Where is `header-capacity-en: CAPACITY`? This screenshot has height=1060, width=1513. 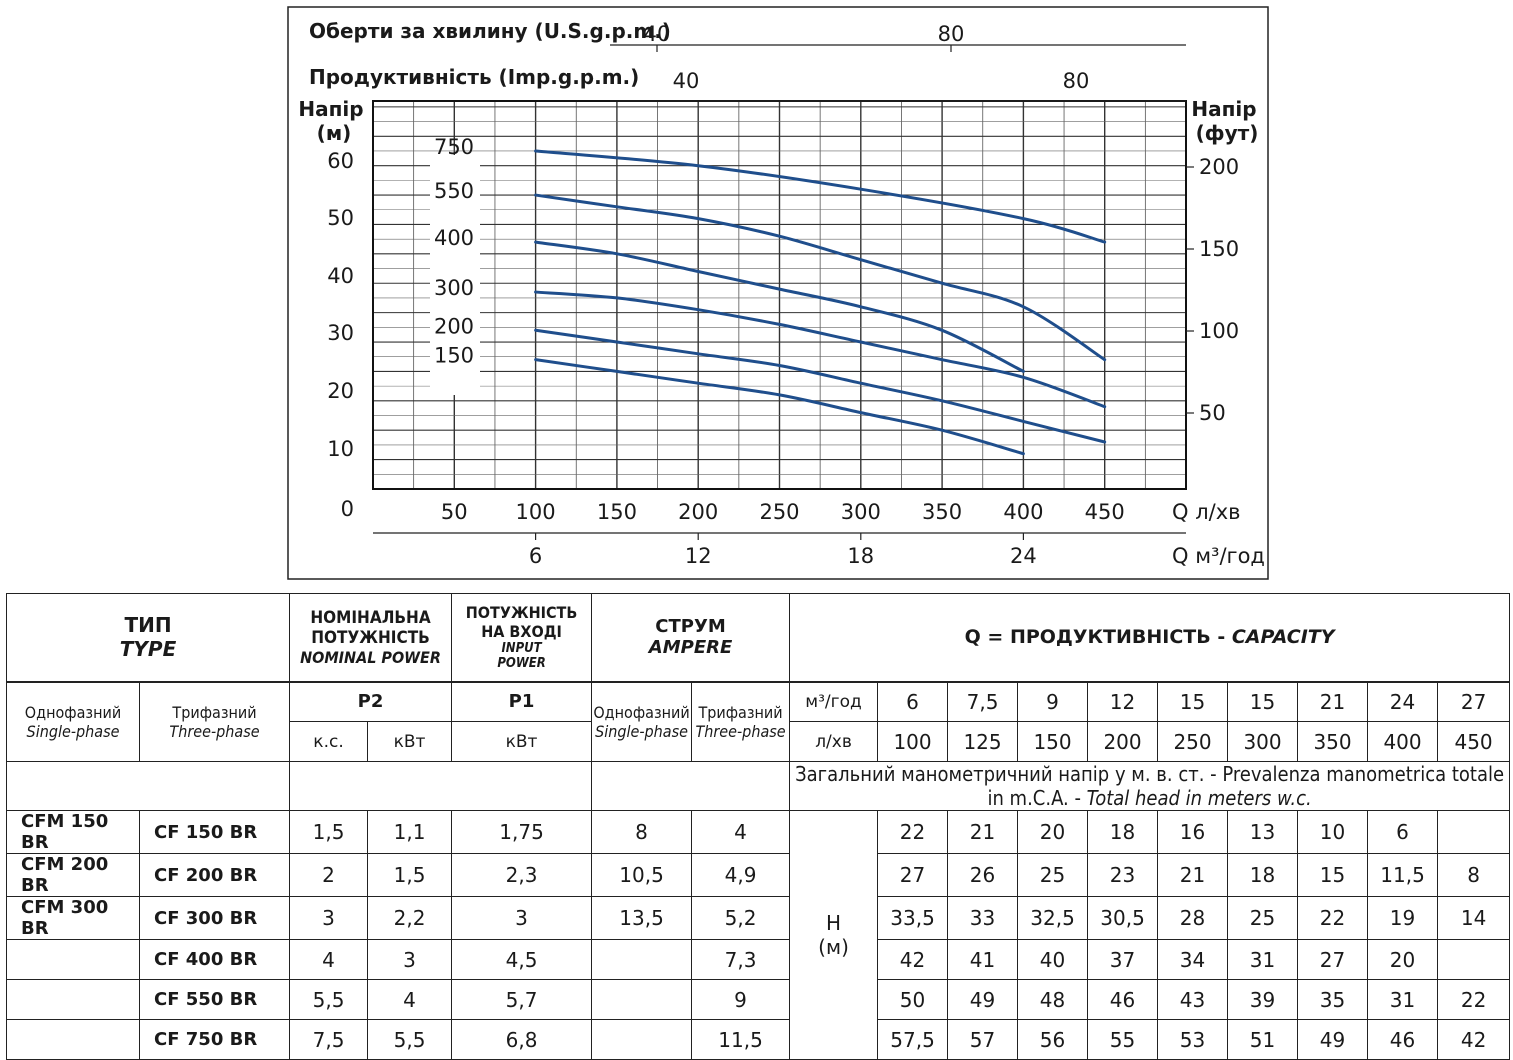 header-capacity-en: CAPACITY is located at coordinates (1283, 637).